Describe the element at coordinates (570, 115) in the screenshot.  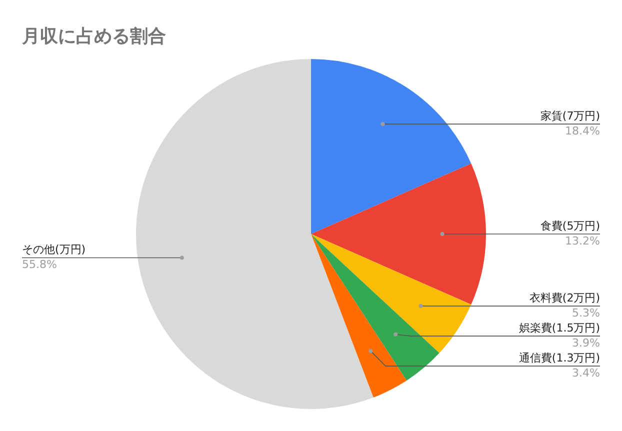
I see `slice-label: 家賃(7万円)` at that location.